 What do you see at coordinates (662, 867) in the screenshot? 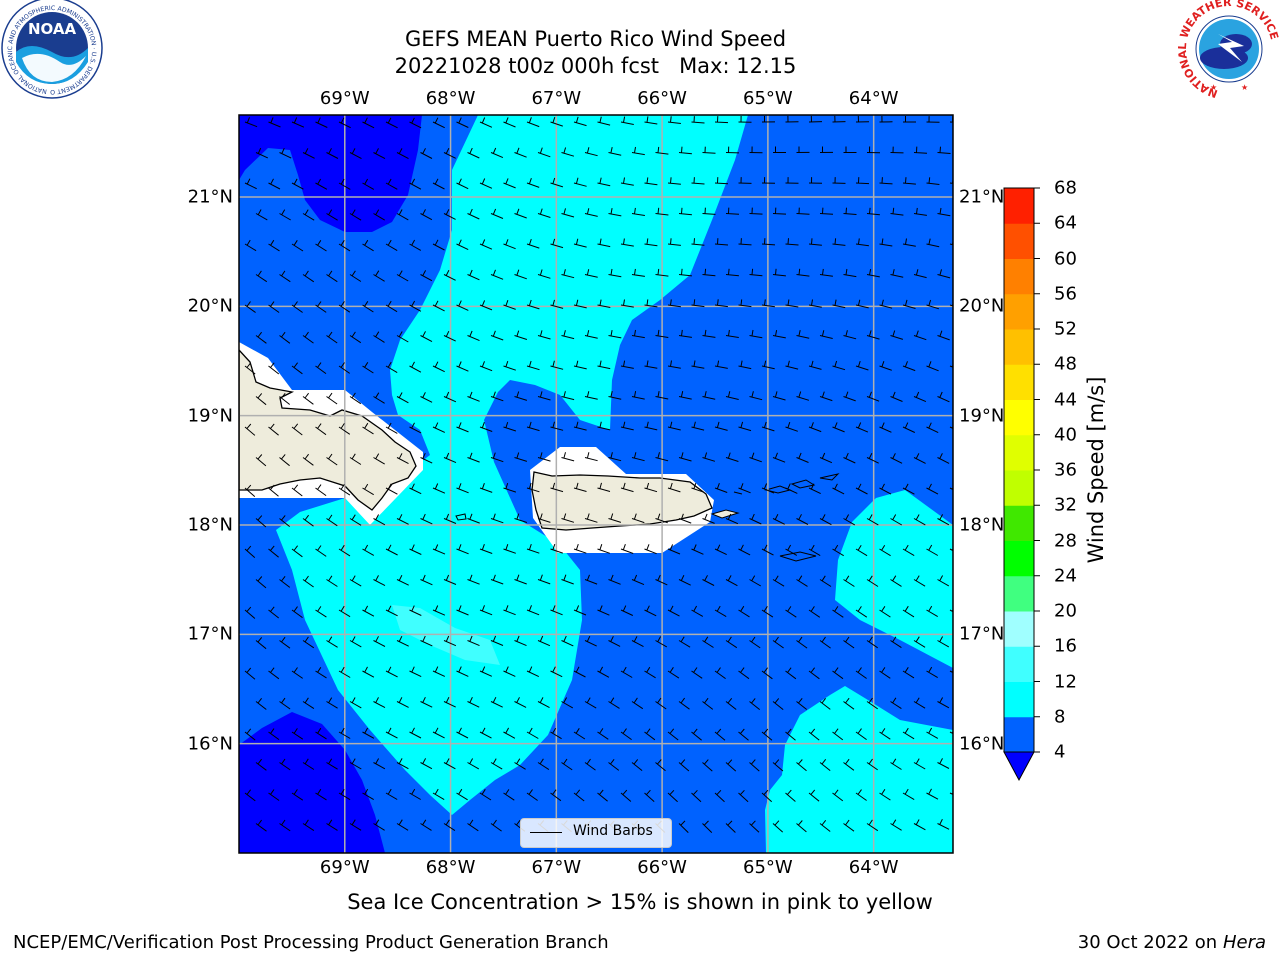
I see `lon-label-bottom: 66°W` at bounding box center [662, 867].